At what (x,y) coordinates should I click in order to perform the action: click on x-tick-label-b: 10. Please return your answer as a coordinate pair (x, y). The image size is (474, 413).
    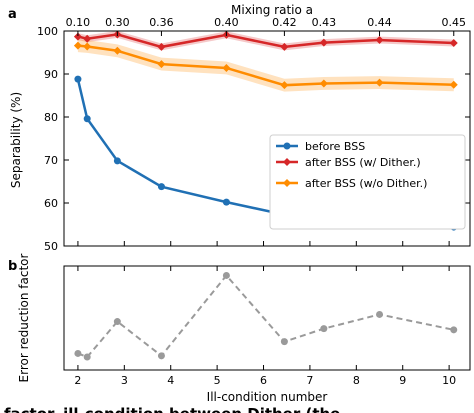
    Looking at the image, I should click on (449, 380).